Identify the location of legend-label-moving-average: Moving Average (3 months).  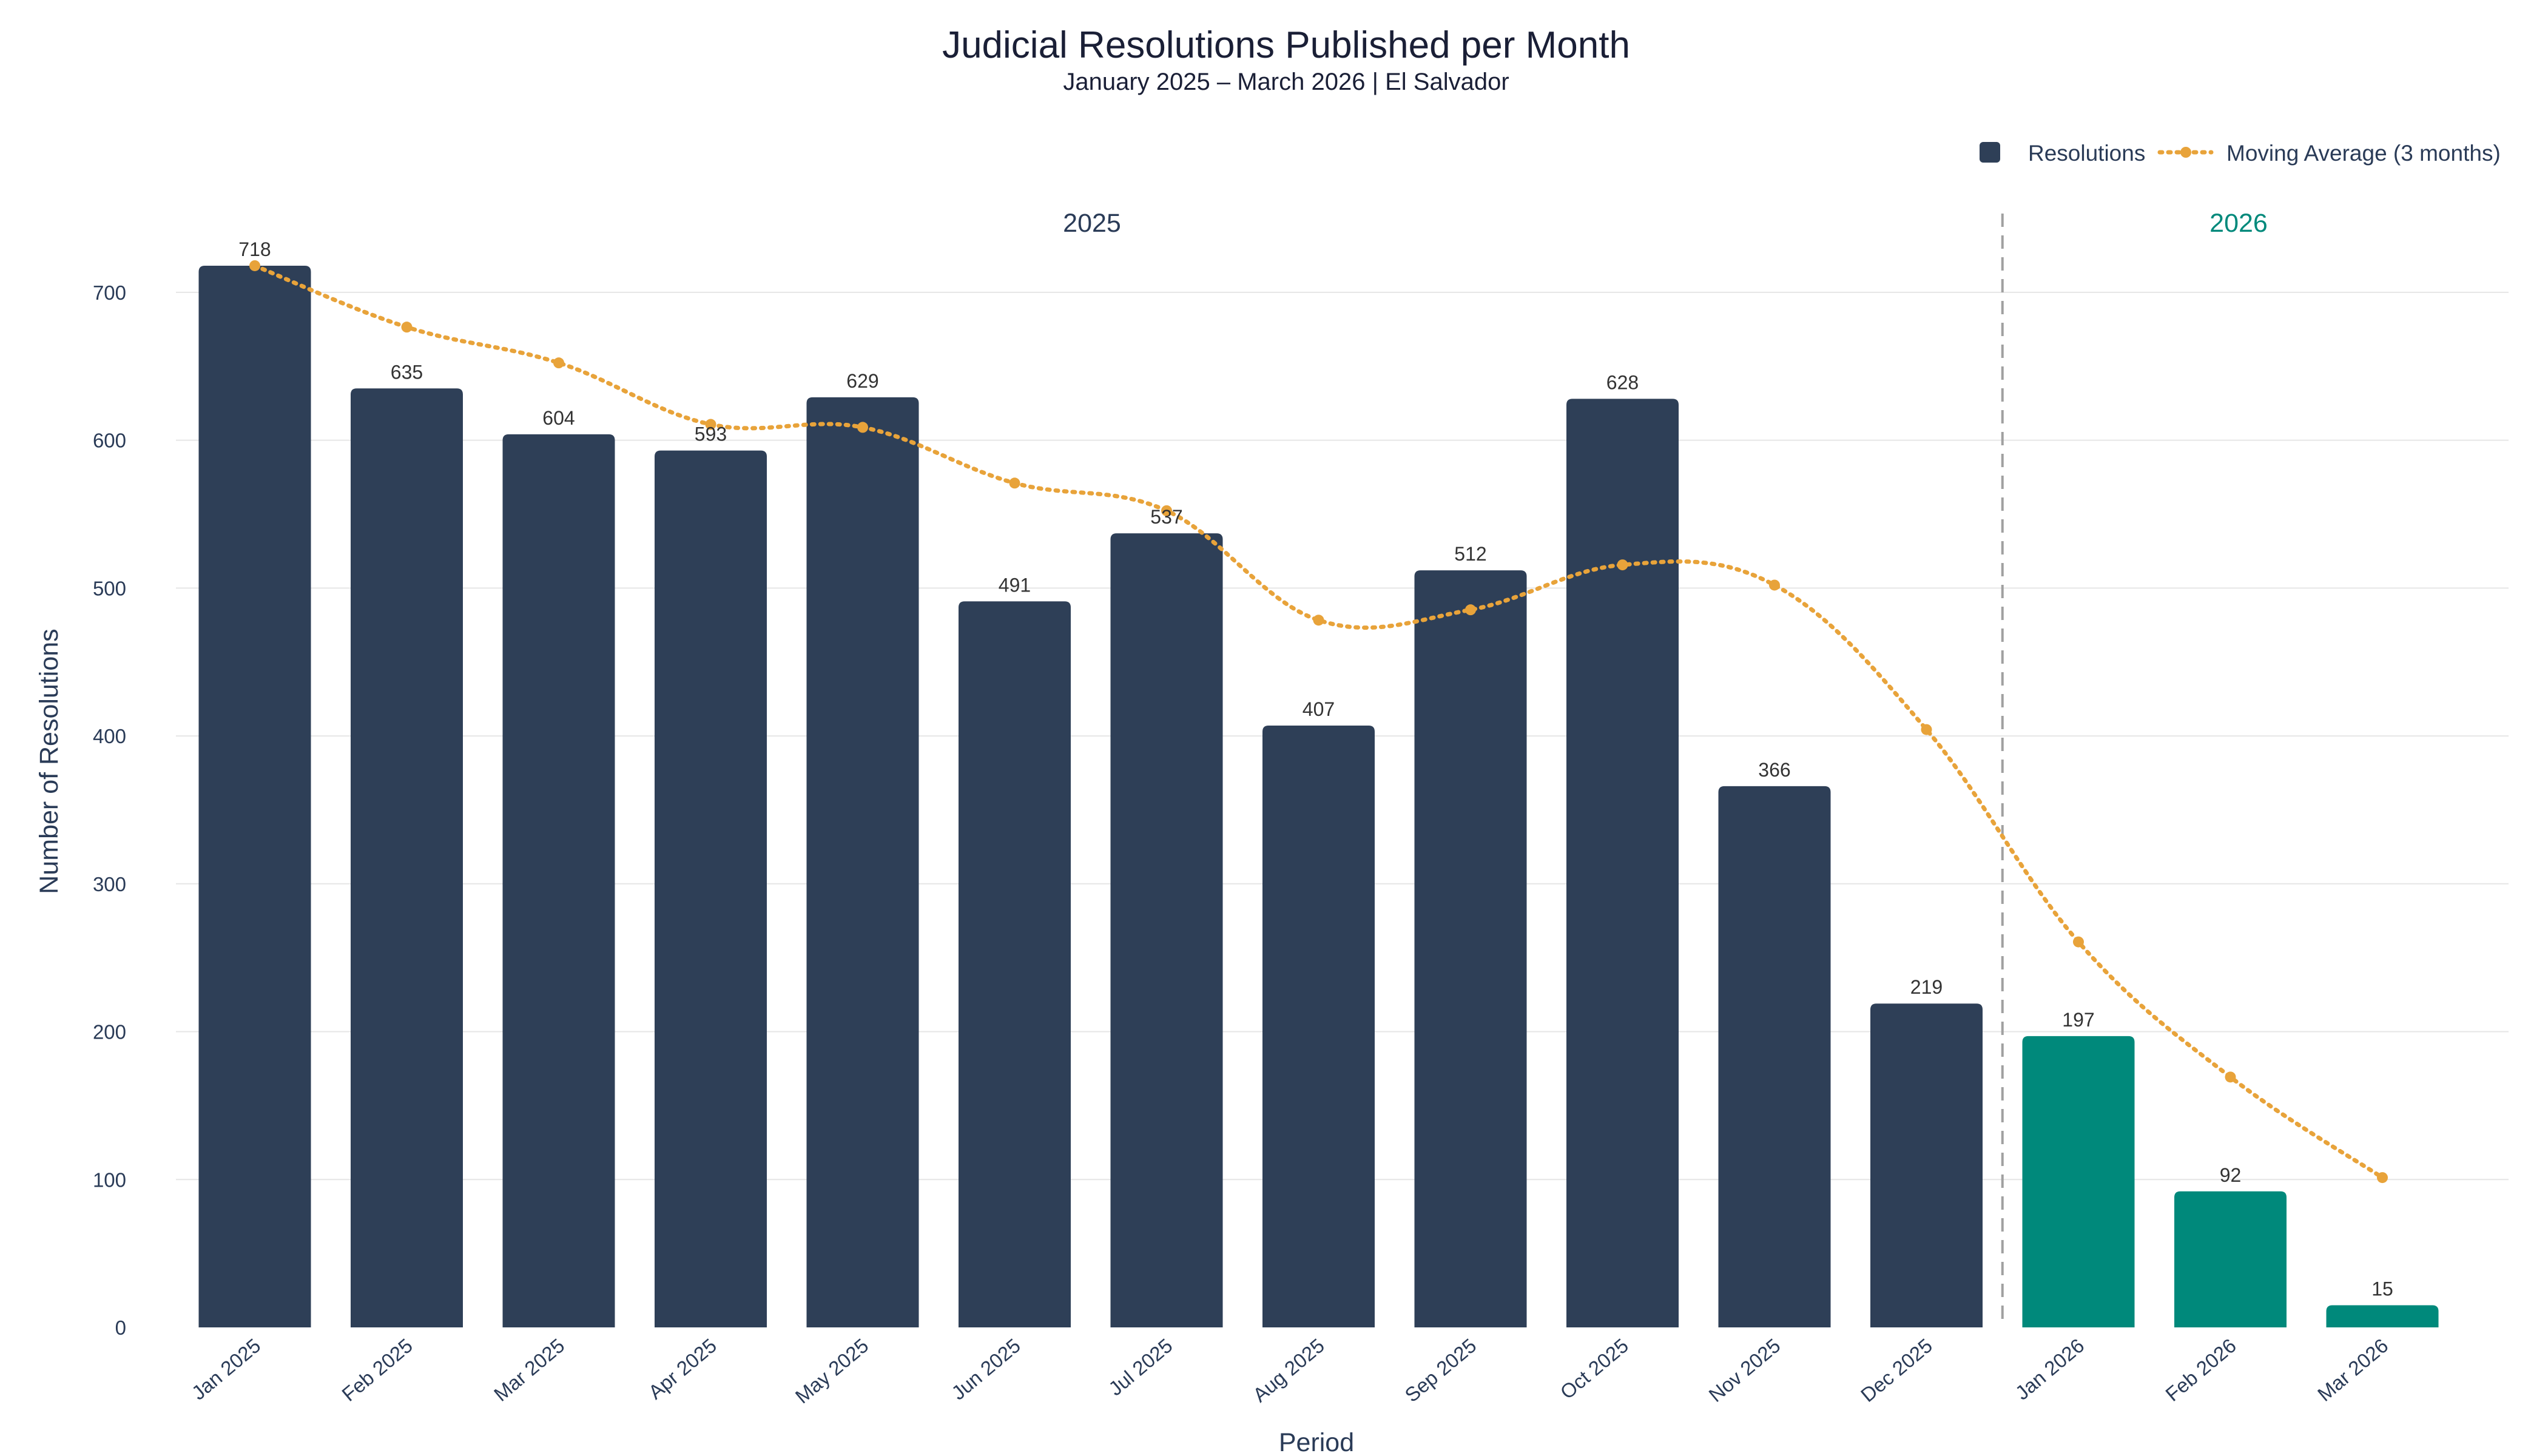
(2363, 153).